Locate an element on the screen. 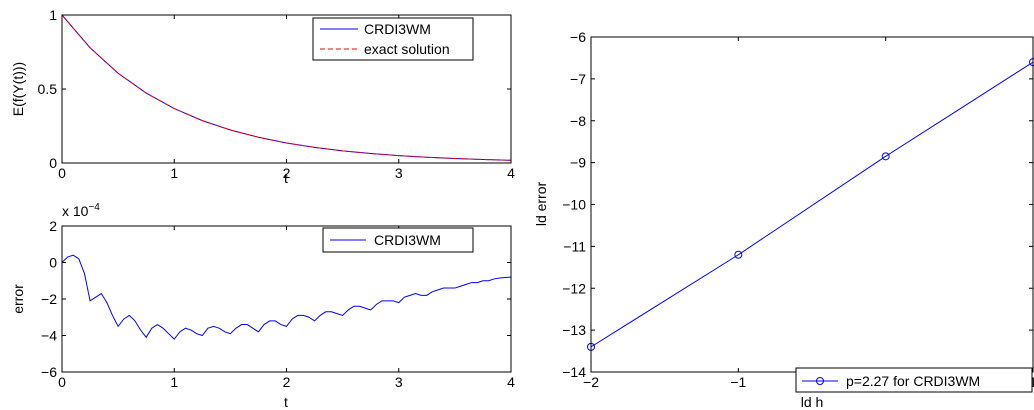 This screenshot has width=1034, height=410. y-tick-label: 1 is located at coordinates (53, 15).